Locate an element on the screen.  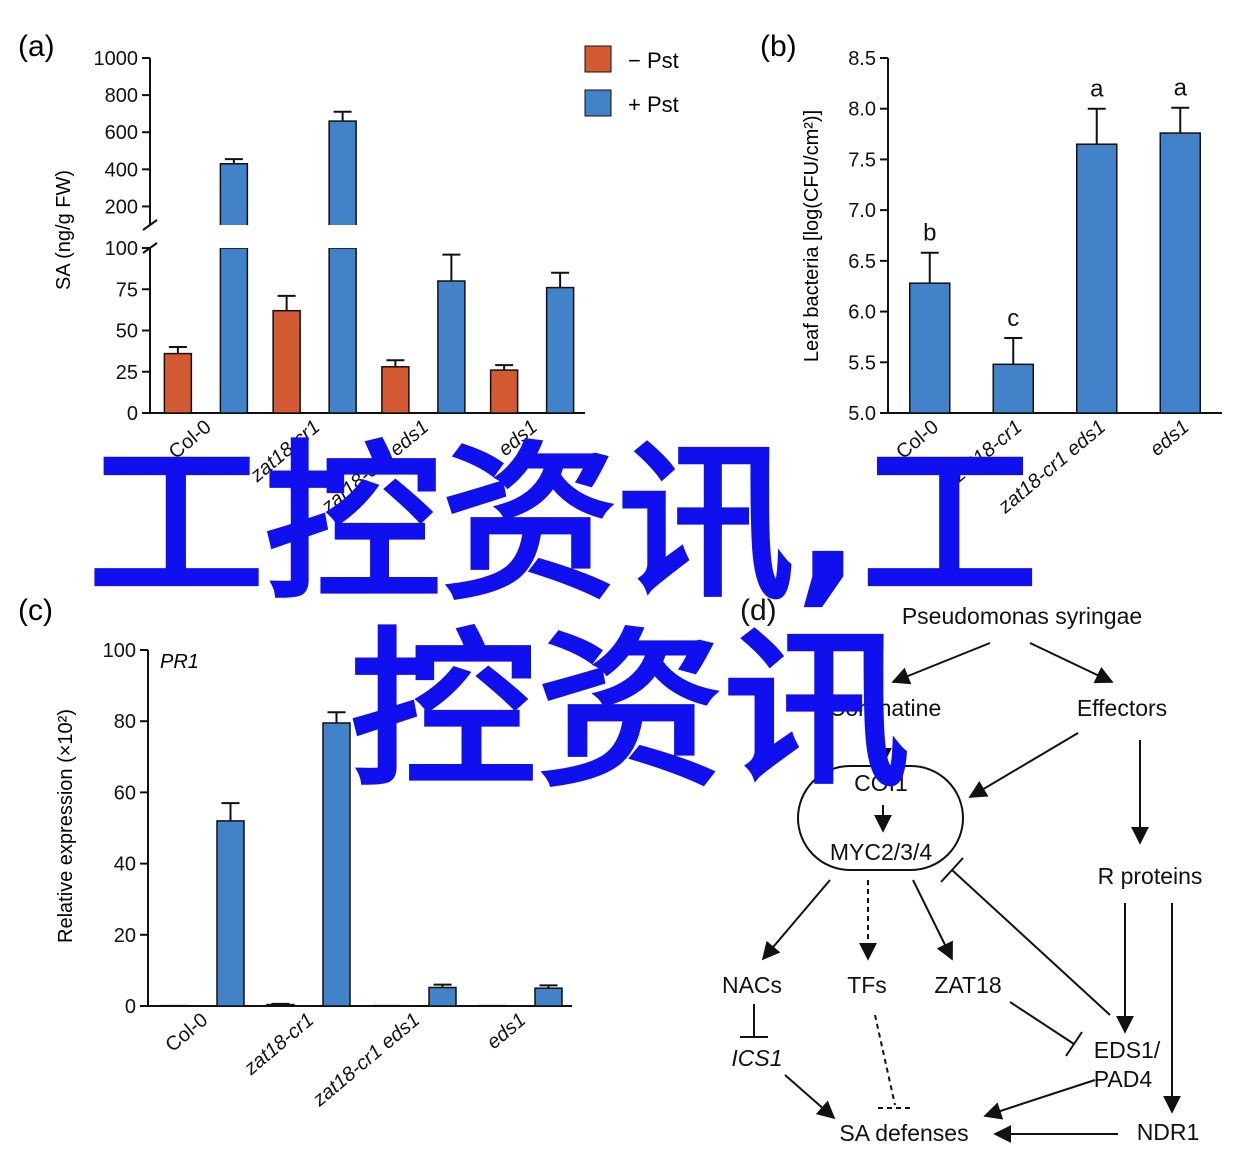
node-effectors: Effectors is located at coordinates (1122, 708).